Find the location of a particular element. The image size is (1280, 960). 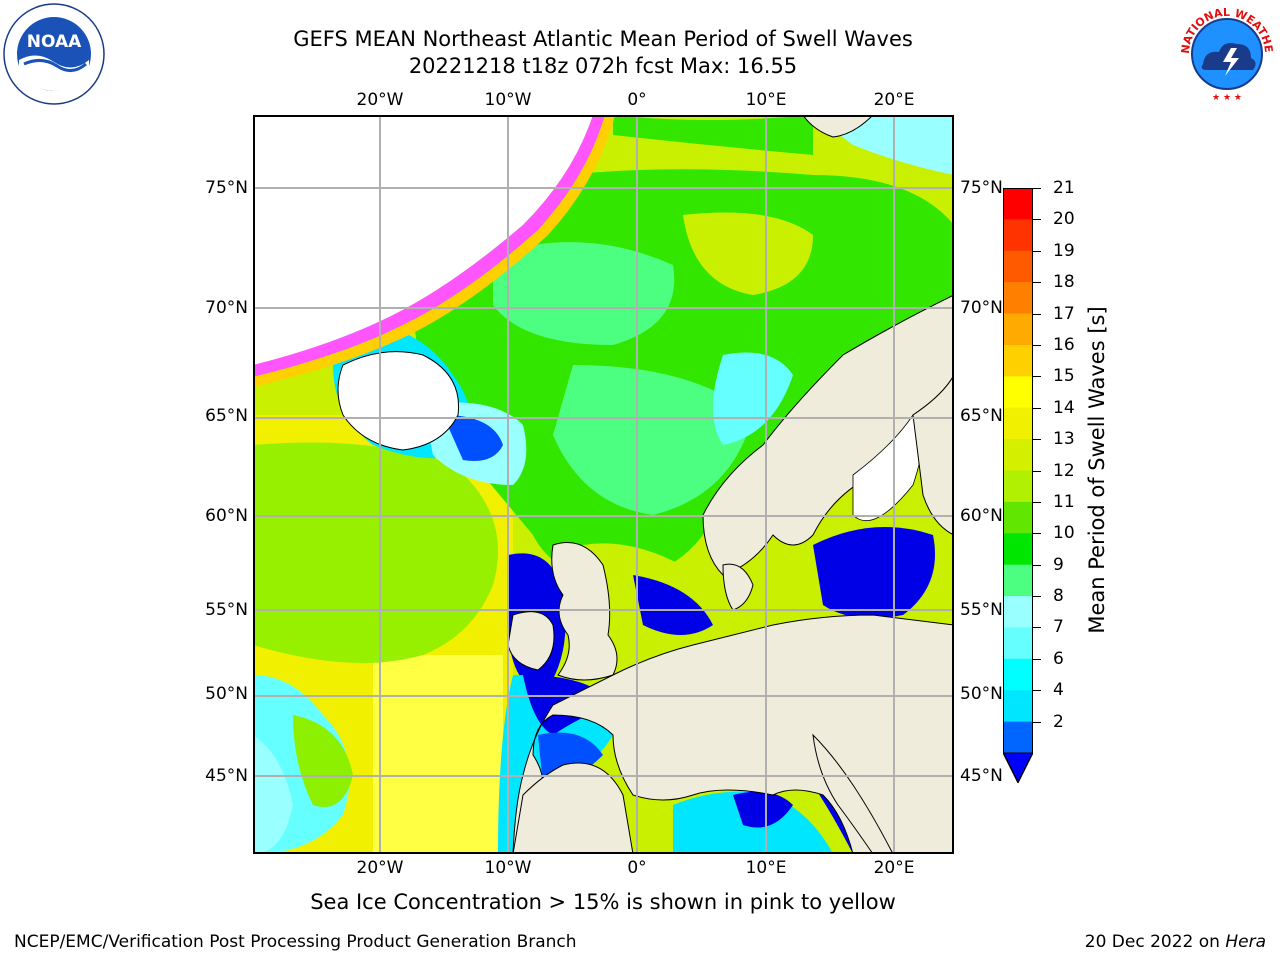

land-great-britain is located at coordinates (584, 611).